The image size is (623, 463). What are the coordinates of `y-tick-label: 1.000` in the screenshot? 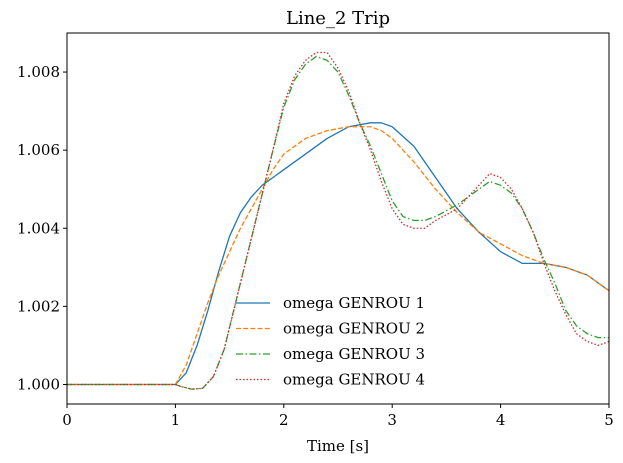 It's located at (38, 384).